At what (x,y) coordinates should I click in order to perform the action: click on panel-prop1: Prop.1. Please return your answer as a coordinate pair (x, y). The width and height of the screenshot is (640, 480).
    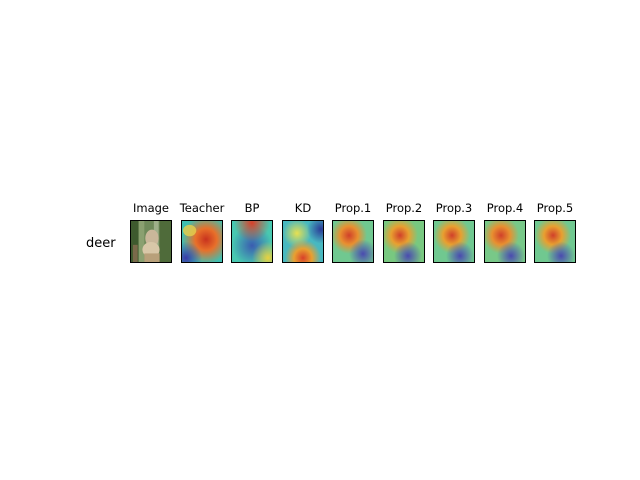
    Looking at the image, I should click on (353, 232).